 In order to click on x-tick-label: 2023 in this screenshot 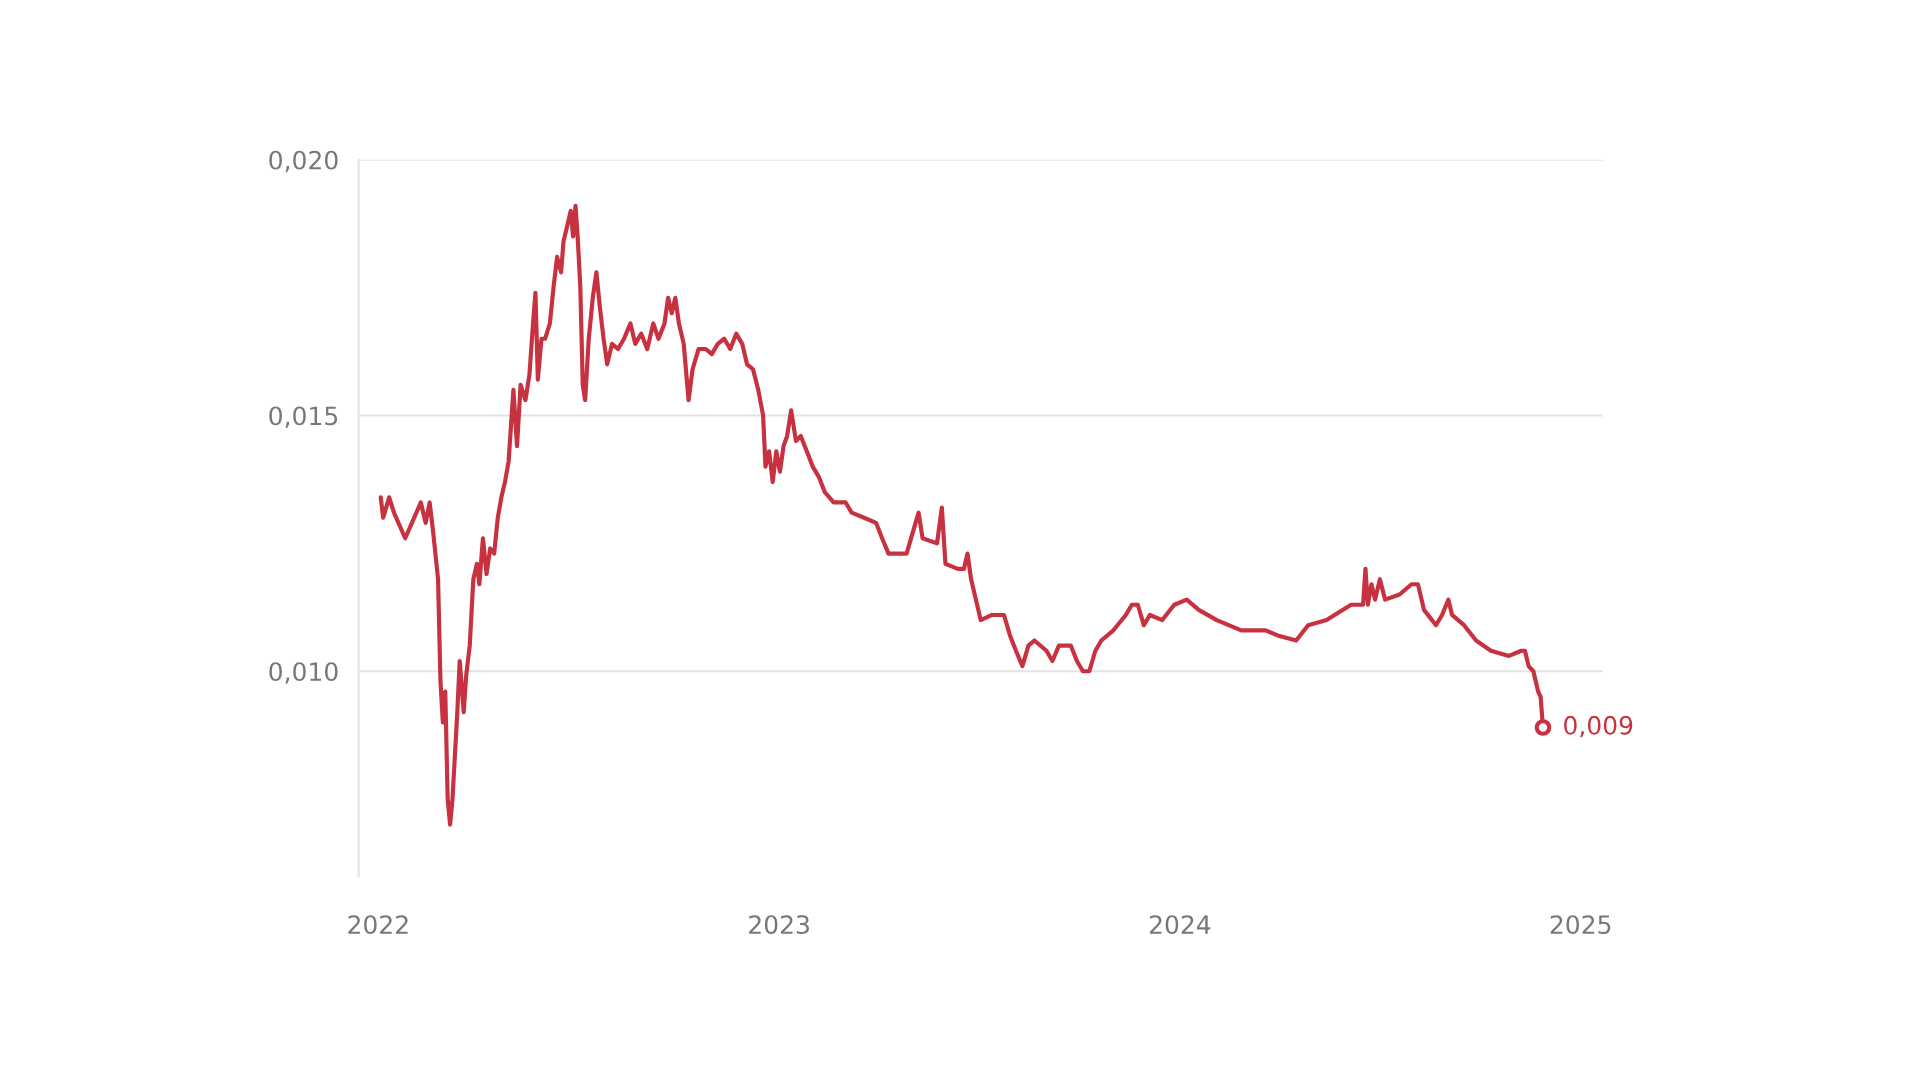, I will do `click(779, 925)`.